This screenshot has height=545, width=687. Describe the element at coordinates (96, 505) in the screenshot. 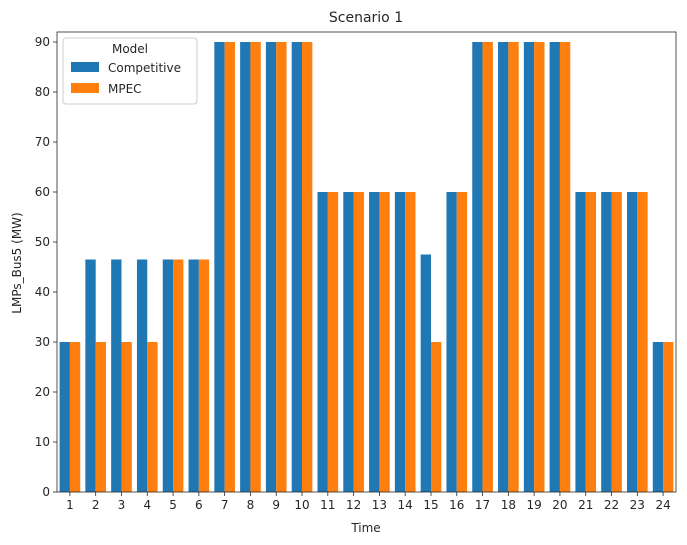

I see `x-tick-label: 2` at that location.